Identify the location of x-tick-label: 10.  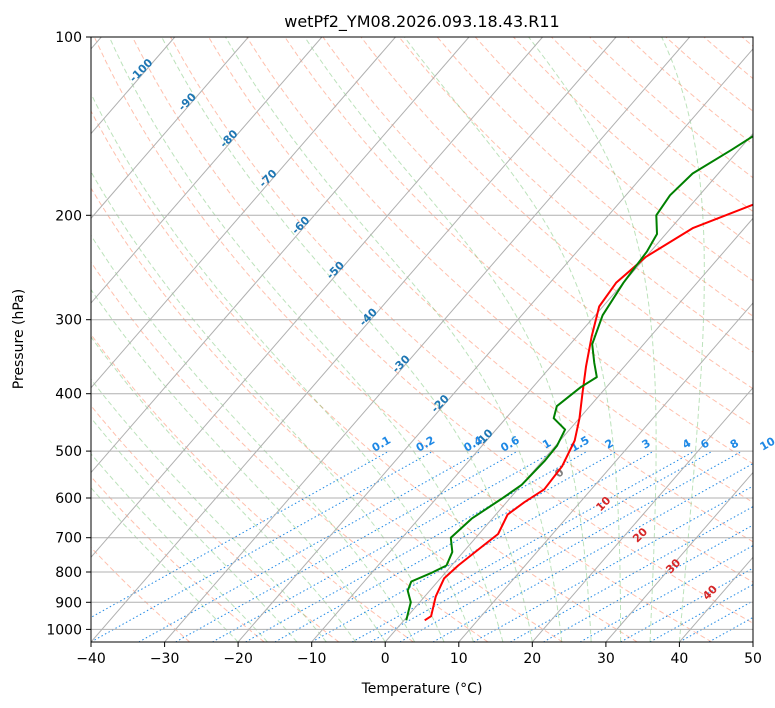
(459, 659).